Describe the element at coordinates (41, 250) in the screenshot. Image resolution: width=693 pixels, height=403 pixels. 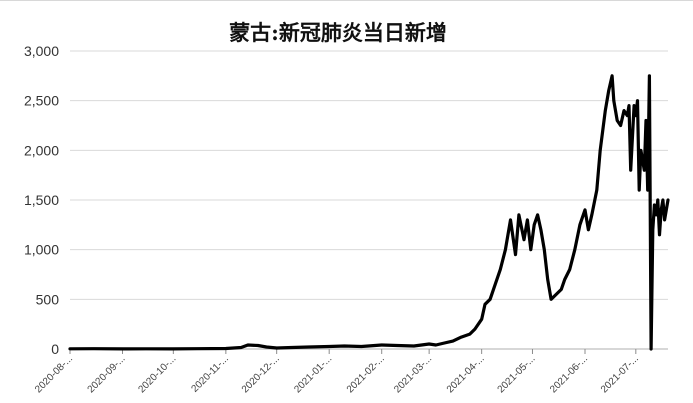
I see `y-tick-label: 1,000` at that location.